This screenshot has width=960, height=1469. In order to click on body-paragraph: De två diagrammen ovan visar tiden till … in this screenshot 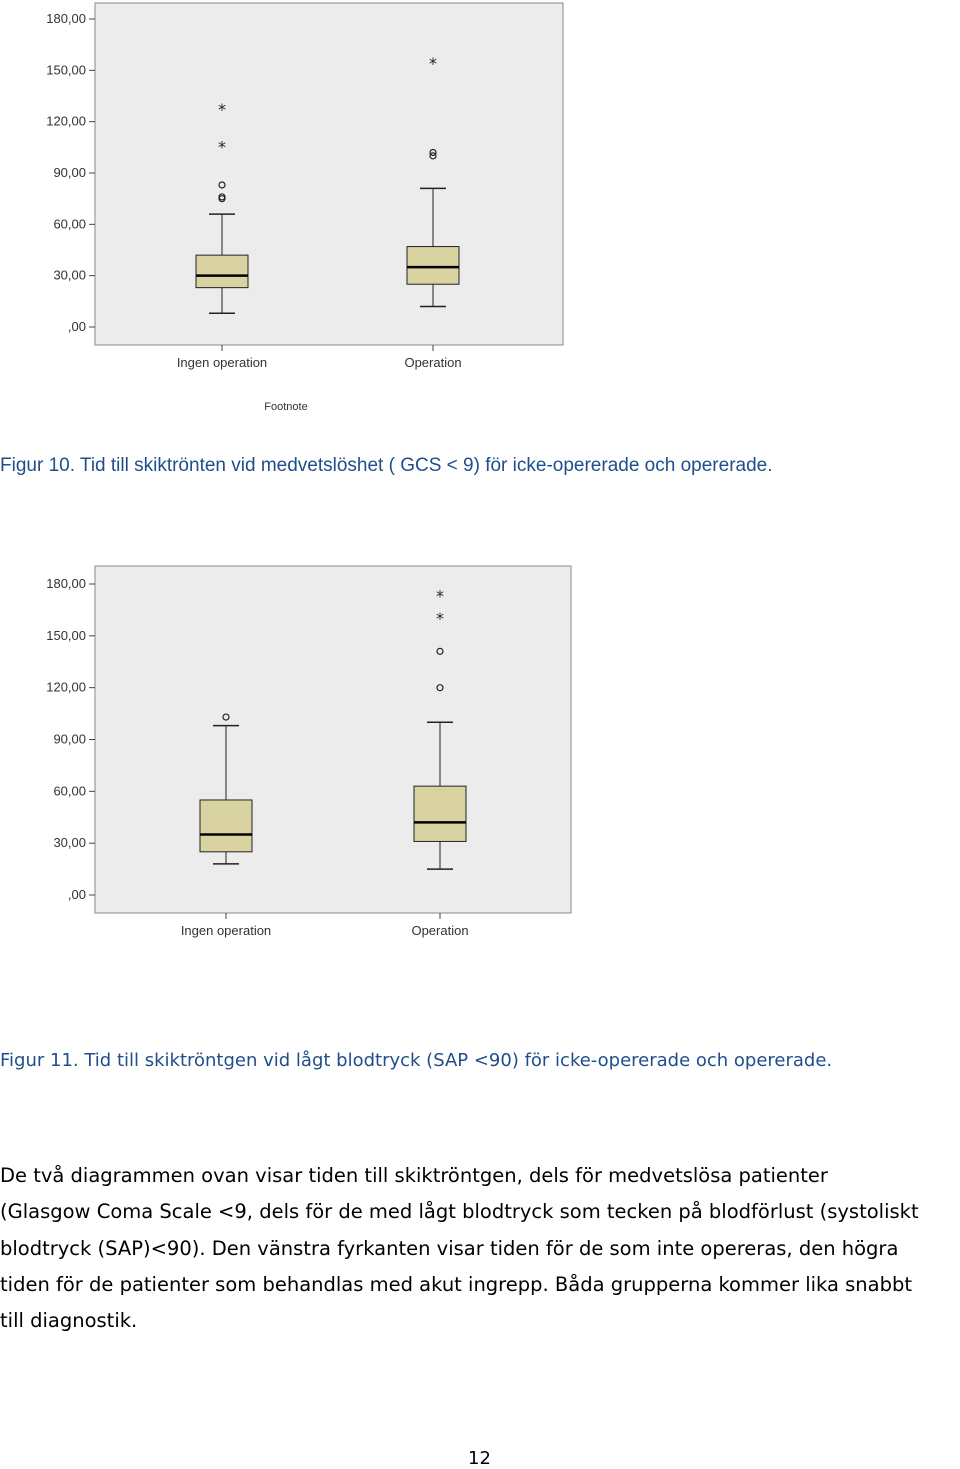, I will do `click(480, 1248)`.